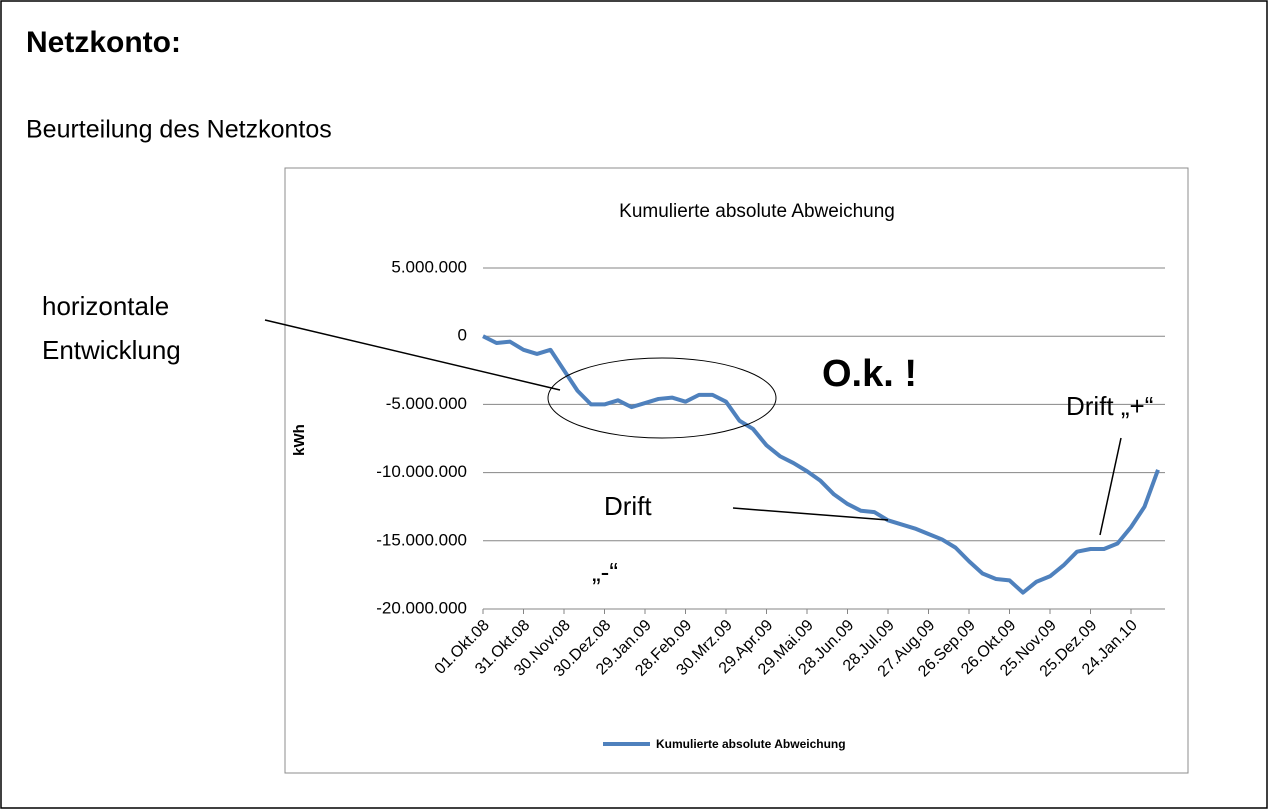 The width and height of the screenshot is (1268, 809). What do you see at coordinates (757, 211) in the screenshot?
I see `chart-title: Kumulierte absolute Abweichung` at bounding box center [757, 211].